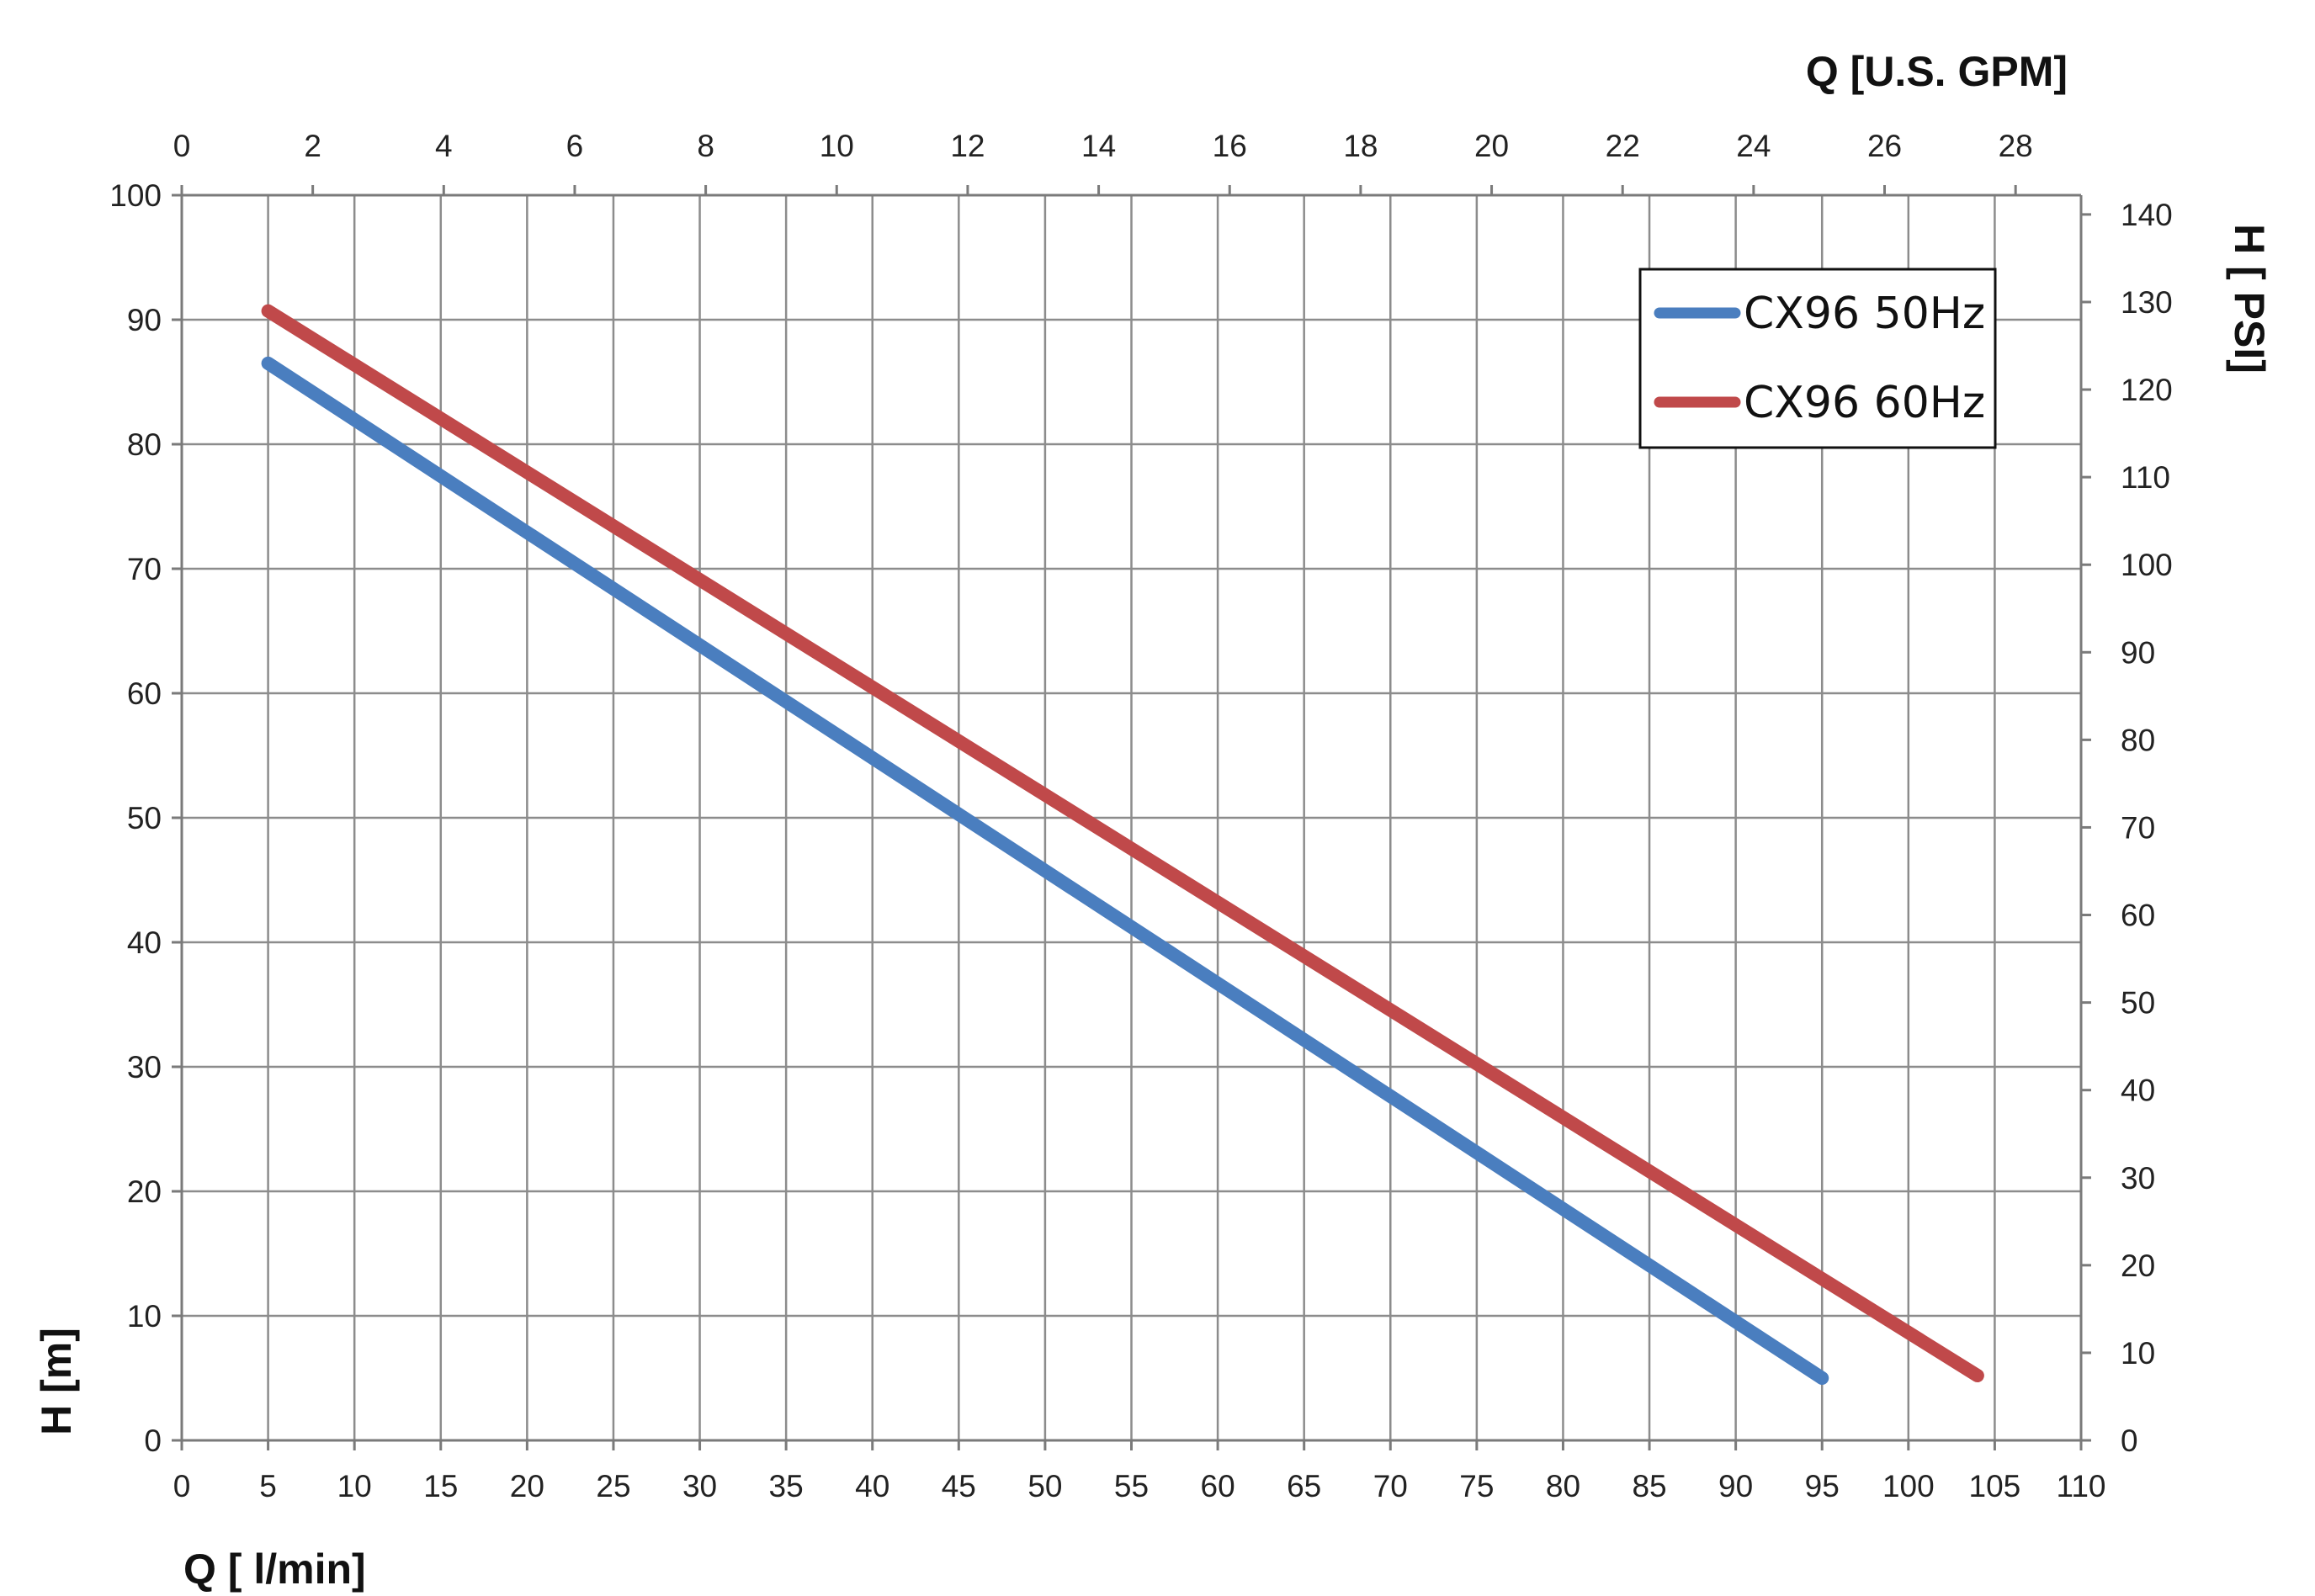 Image resolution: width=2315 pixels, height=1596 pixels. I want to click on legend: CX96 50Hz CX96 60Hz, so click(1818, 359).